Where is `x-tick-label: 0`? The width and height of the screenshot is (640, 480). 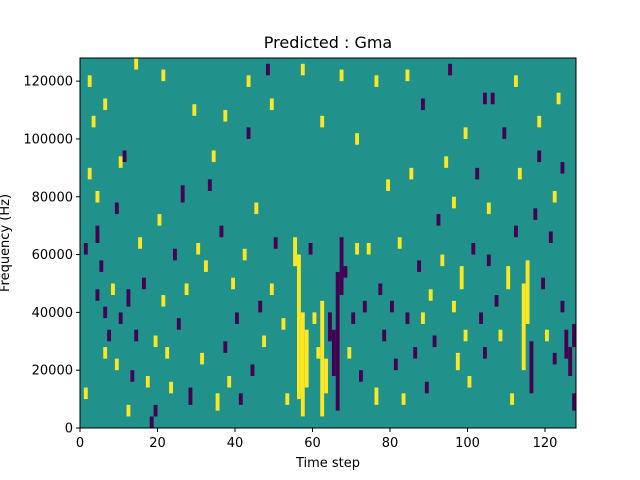
x-tick-label: 0 is located at coordinates (80, 443).